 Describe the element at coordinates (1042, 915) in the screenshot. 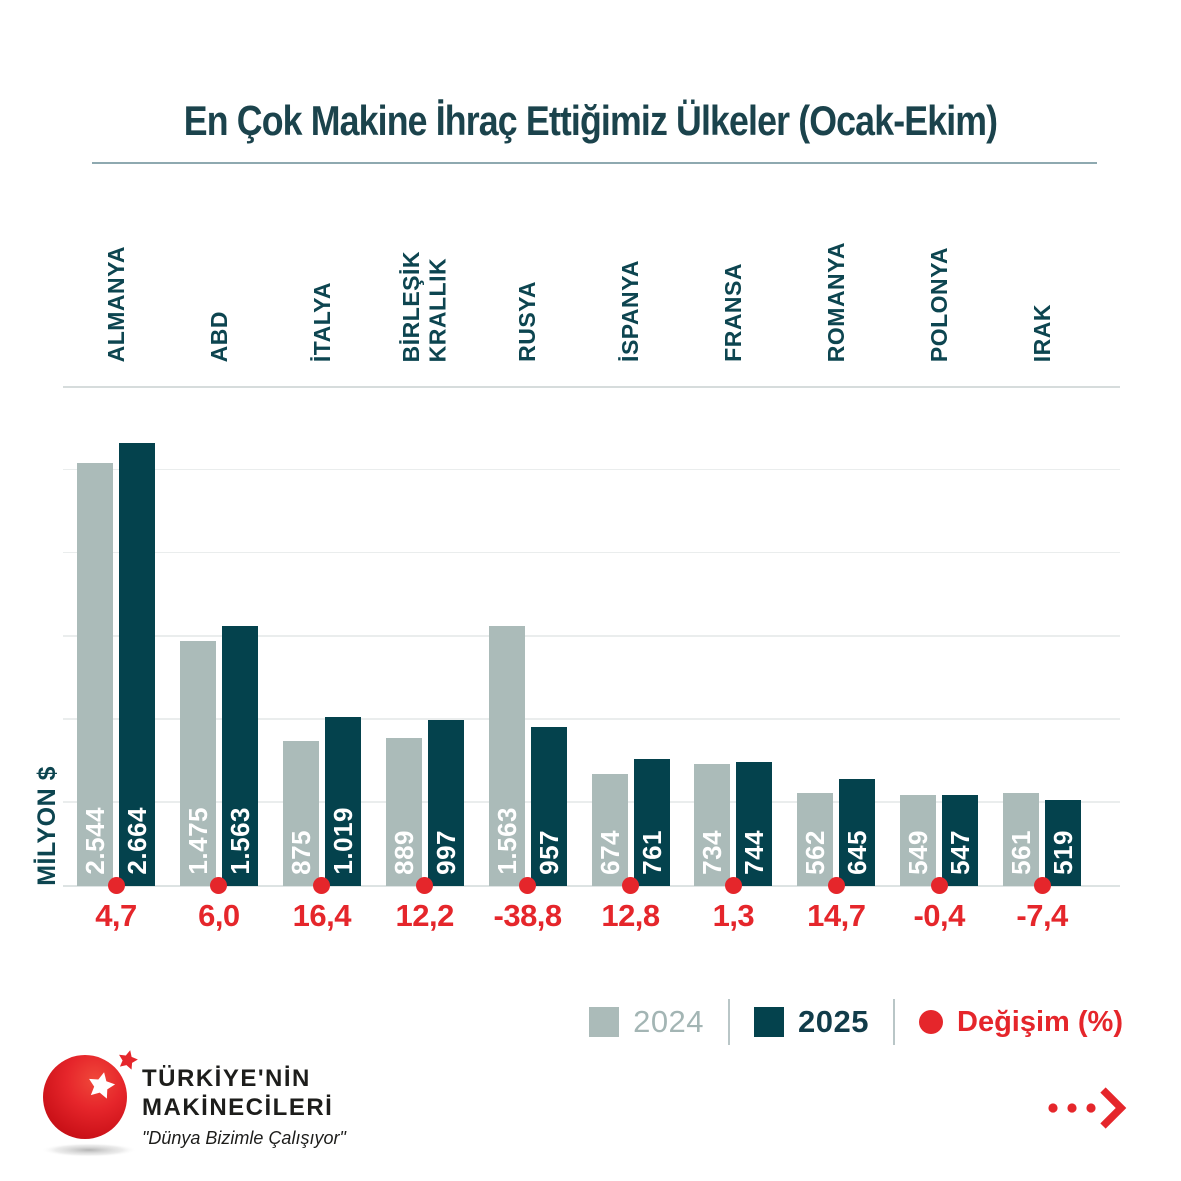

I see `change-pct-irak: -7,4` at that location.